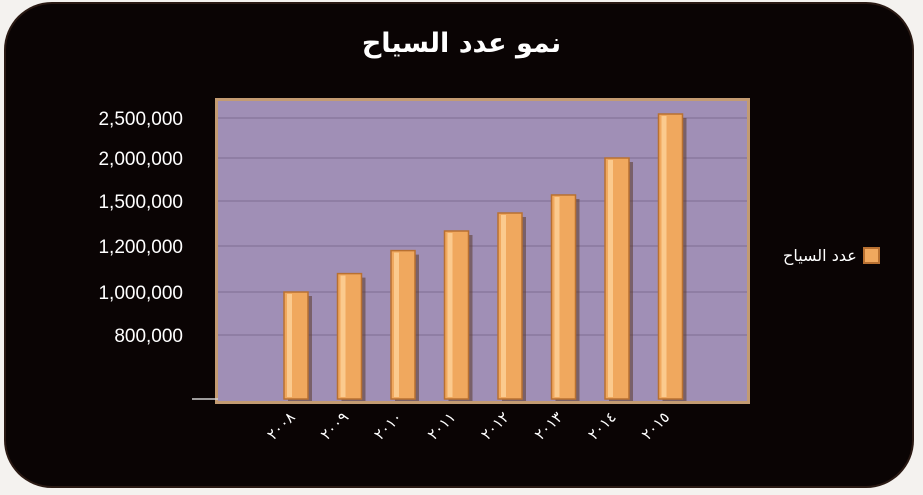  Describe the element at coordinates (140, 119) in the screenshot. I see `y-tick-label: 2,500,000` at that location.